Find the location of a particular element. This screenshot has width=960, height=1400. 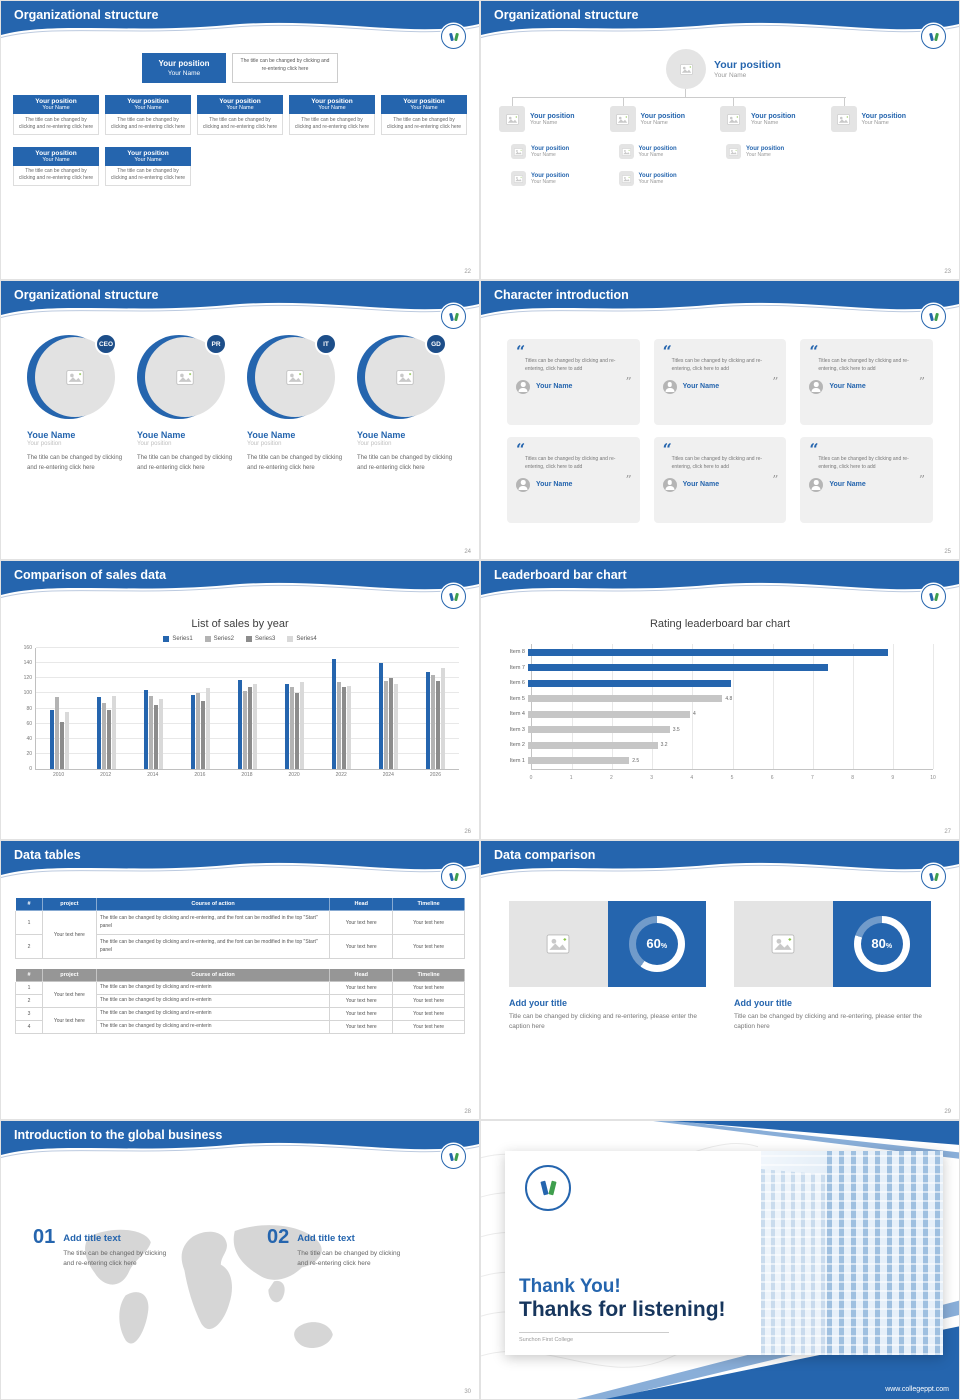

y-tick-label: 0 is located at coordinates (30, 769).